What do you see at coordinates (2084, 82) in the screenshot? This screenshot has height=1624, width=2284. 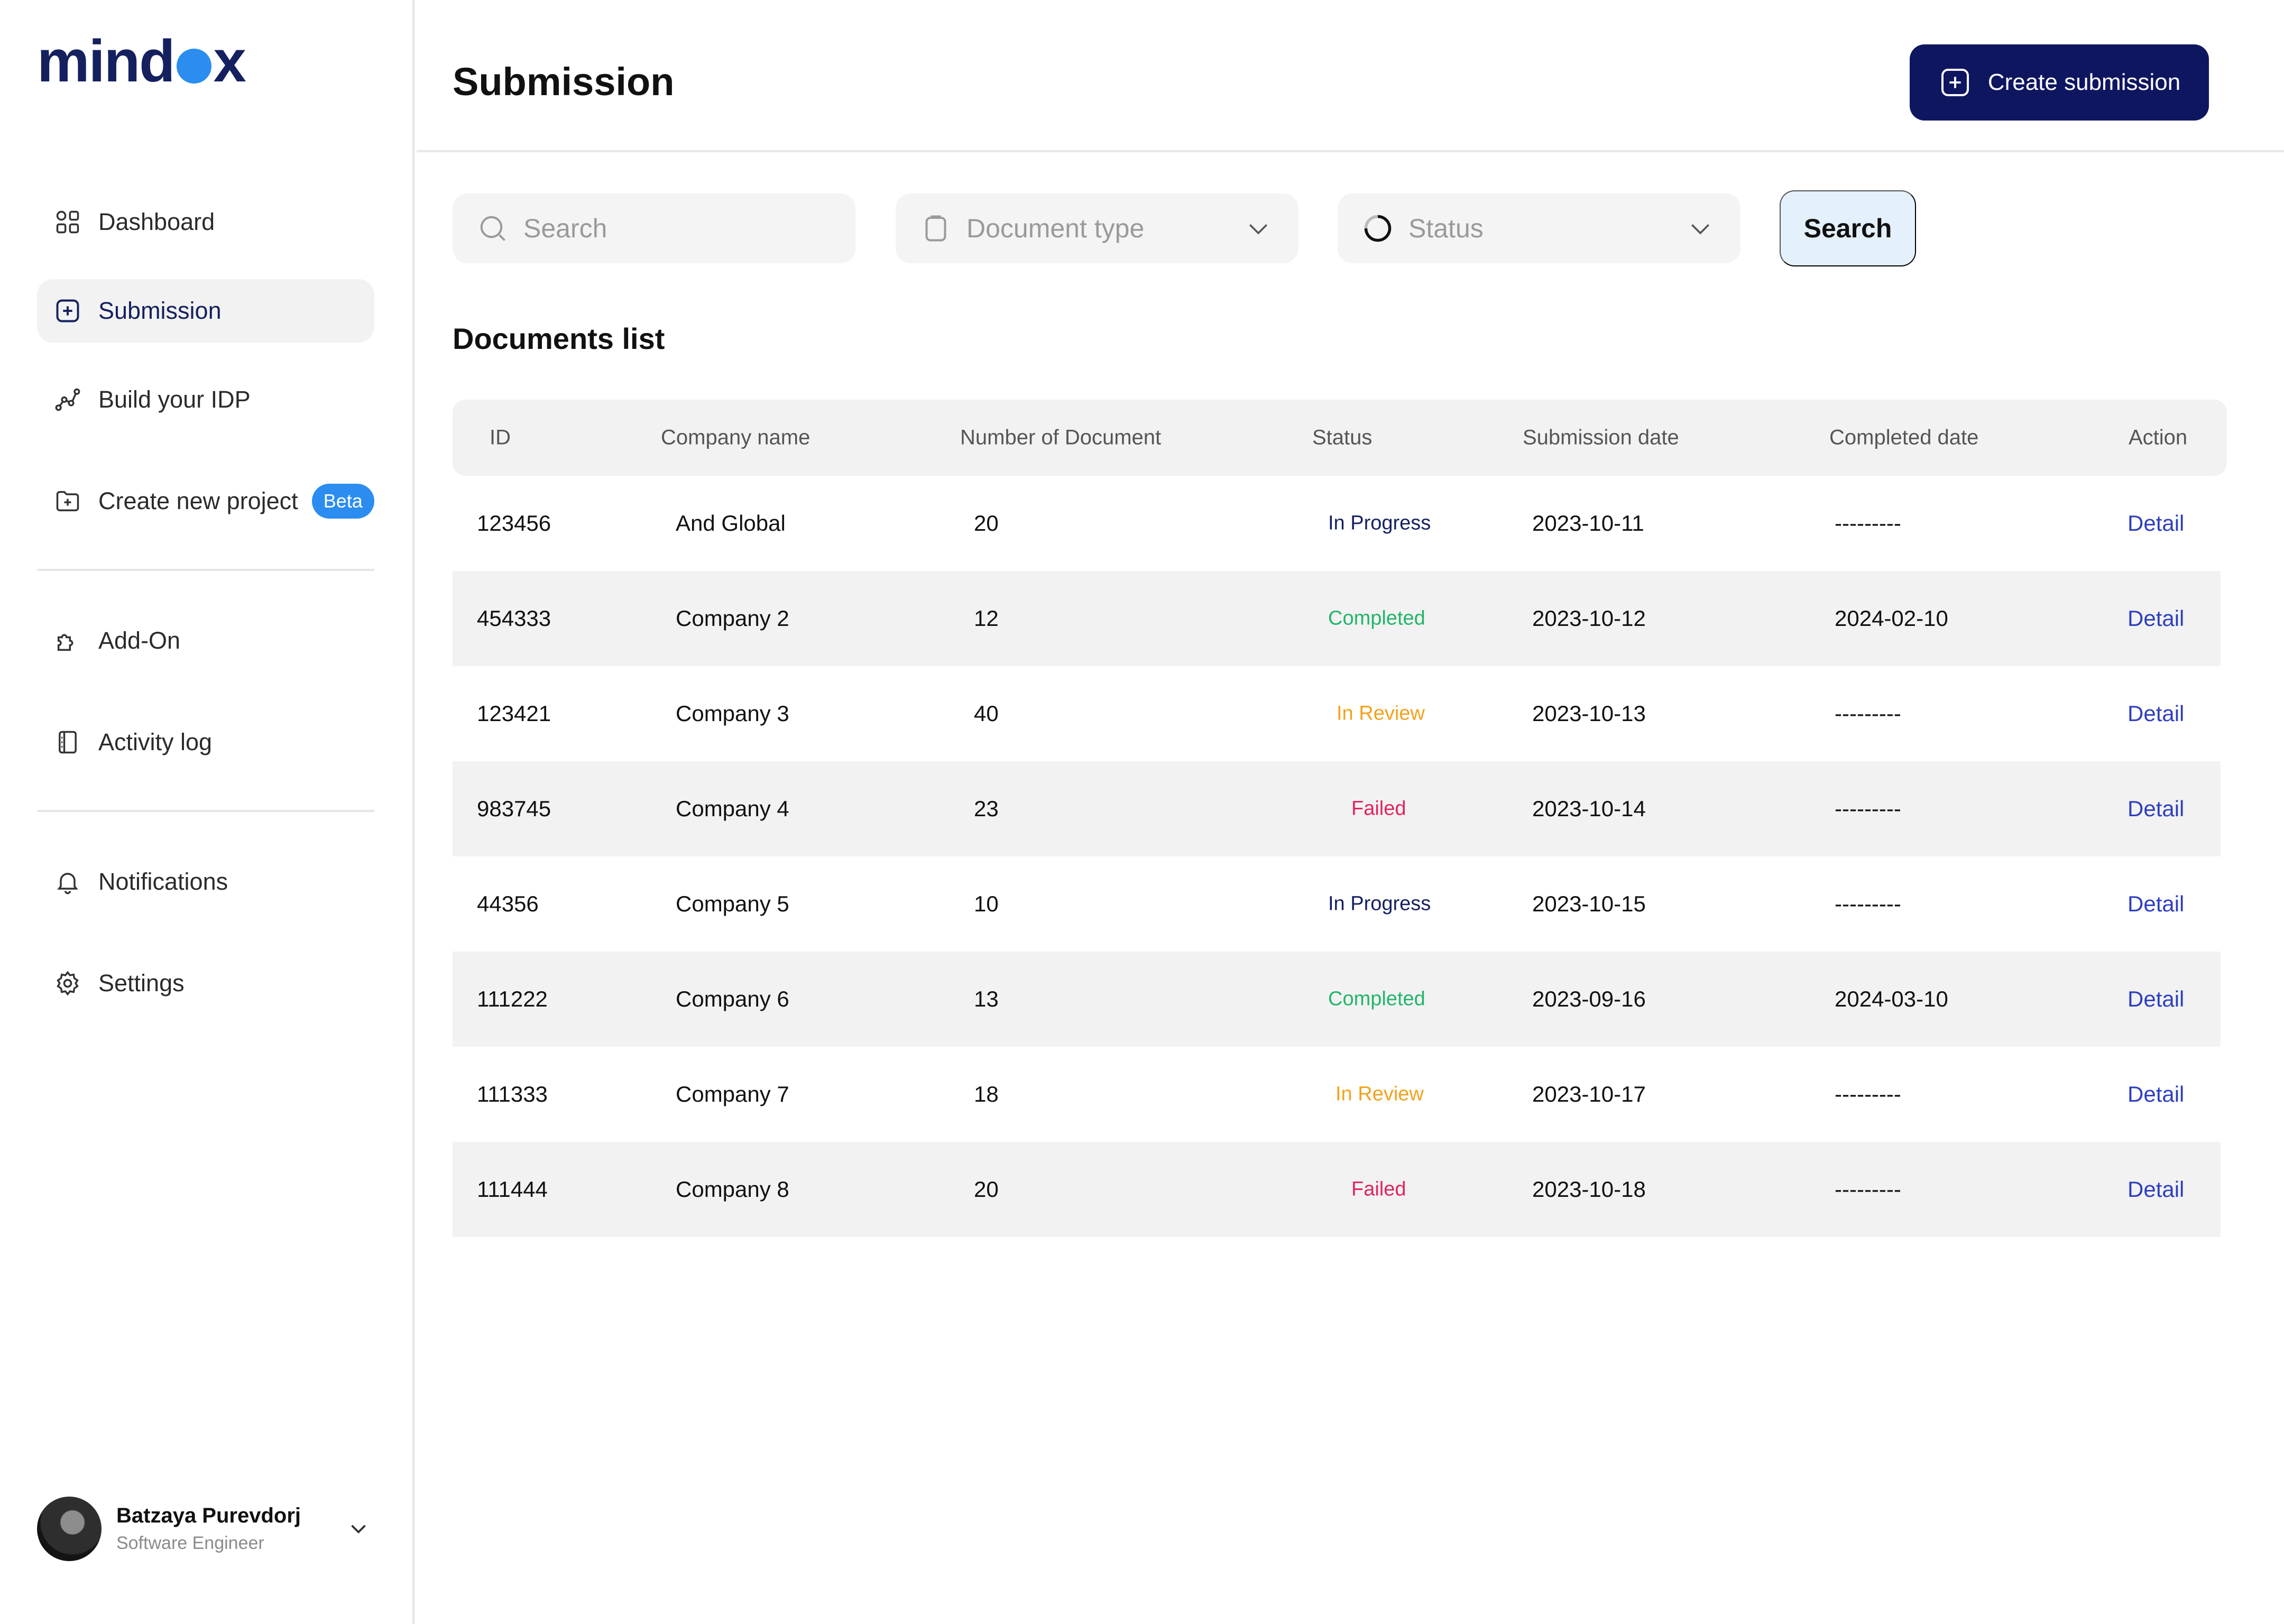 I see `create-submission-label: Create submission` at bounding box center [2084, 82].